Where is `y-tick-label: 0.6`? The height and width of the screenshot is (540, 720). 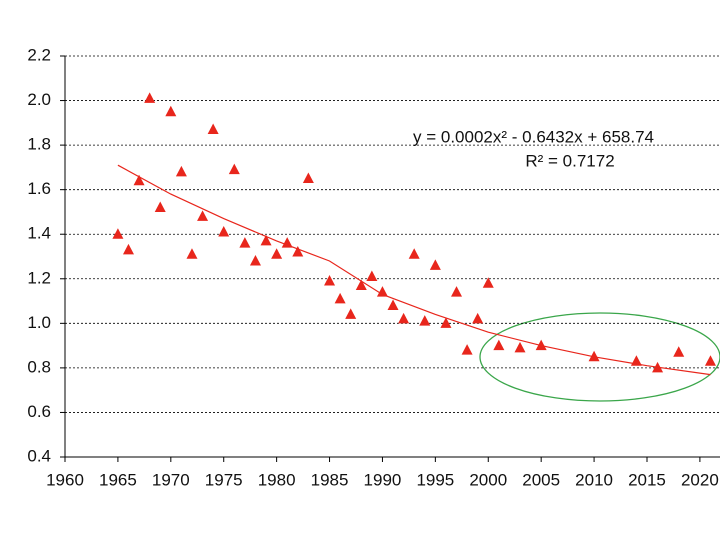
y-tick-label: 0.6 is located at coordinates (39, 411).